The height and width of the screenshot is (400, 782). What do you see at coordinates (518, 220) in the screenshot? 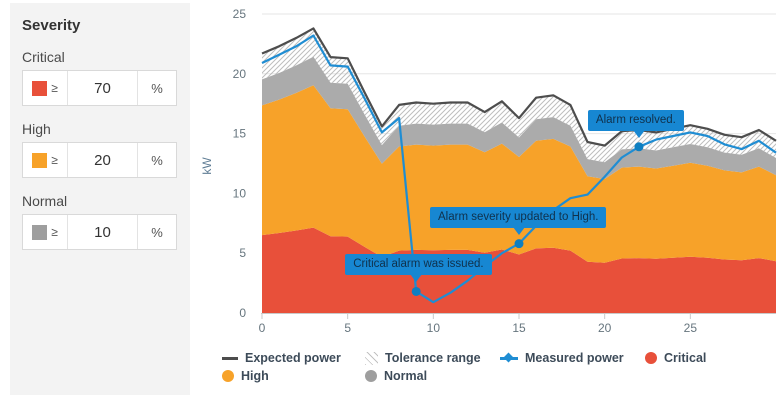
I see `event-callout: Alarm severity updated to High.` at bounding box center [518, 220].